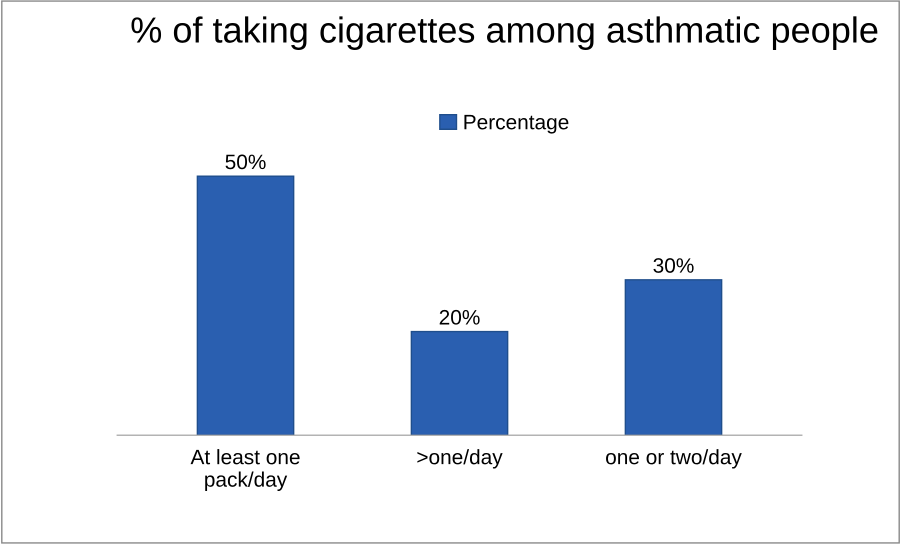  What do you see at coordinates (673, 265) in the screenshot?
I see `data-label: 30%` at bounding box center [673, 265].